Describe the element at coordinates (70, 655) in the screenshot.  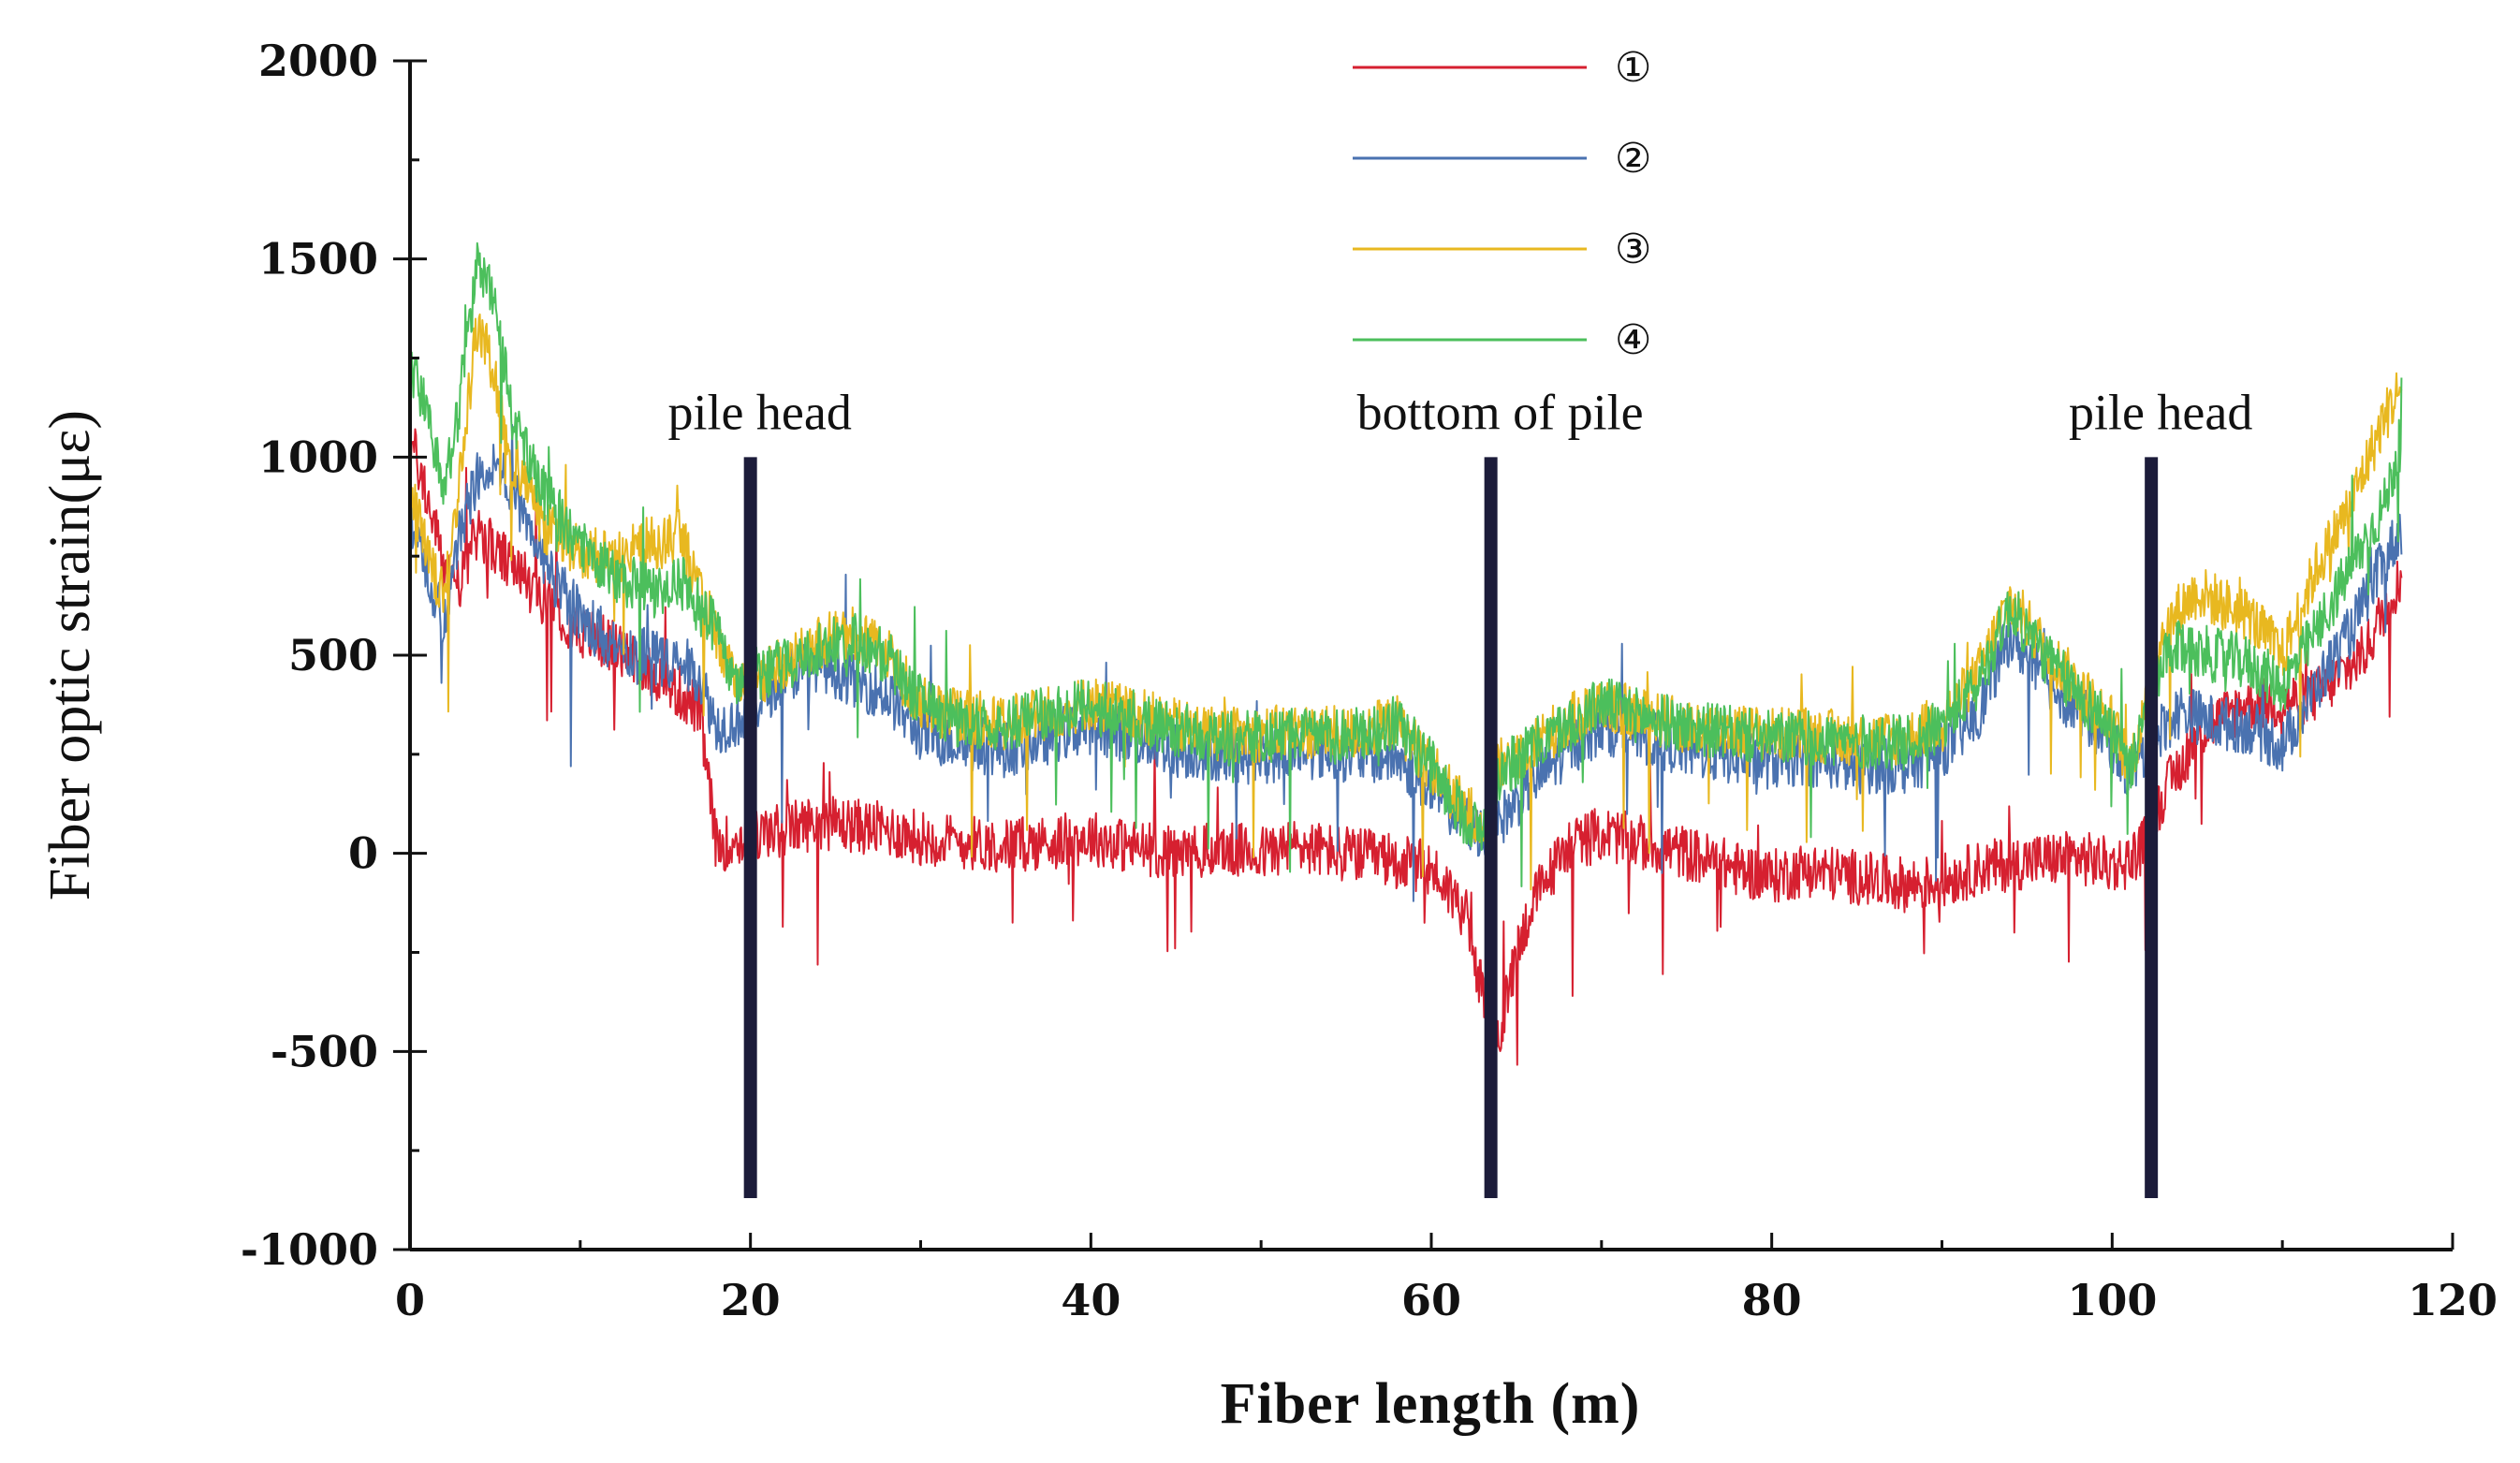
I see `y-axis-title: Fiber optic strain(με)` at that location.